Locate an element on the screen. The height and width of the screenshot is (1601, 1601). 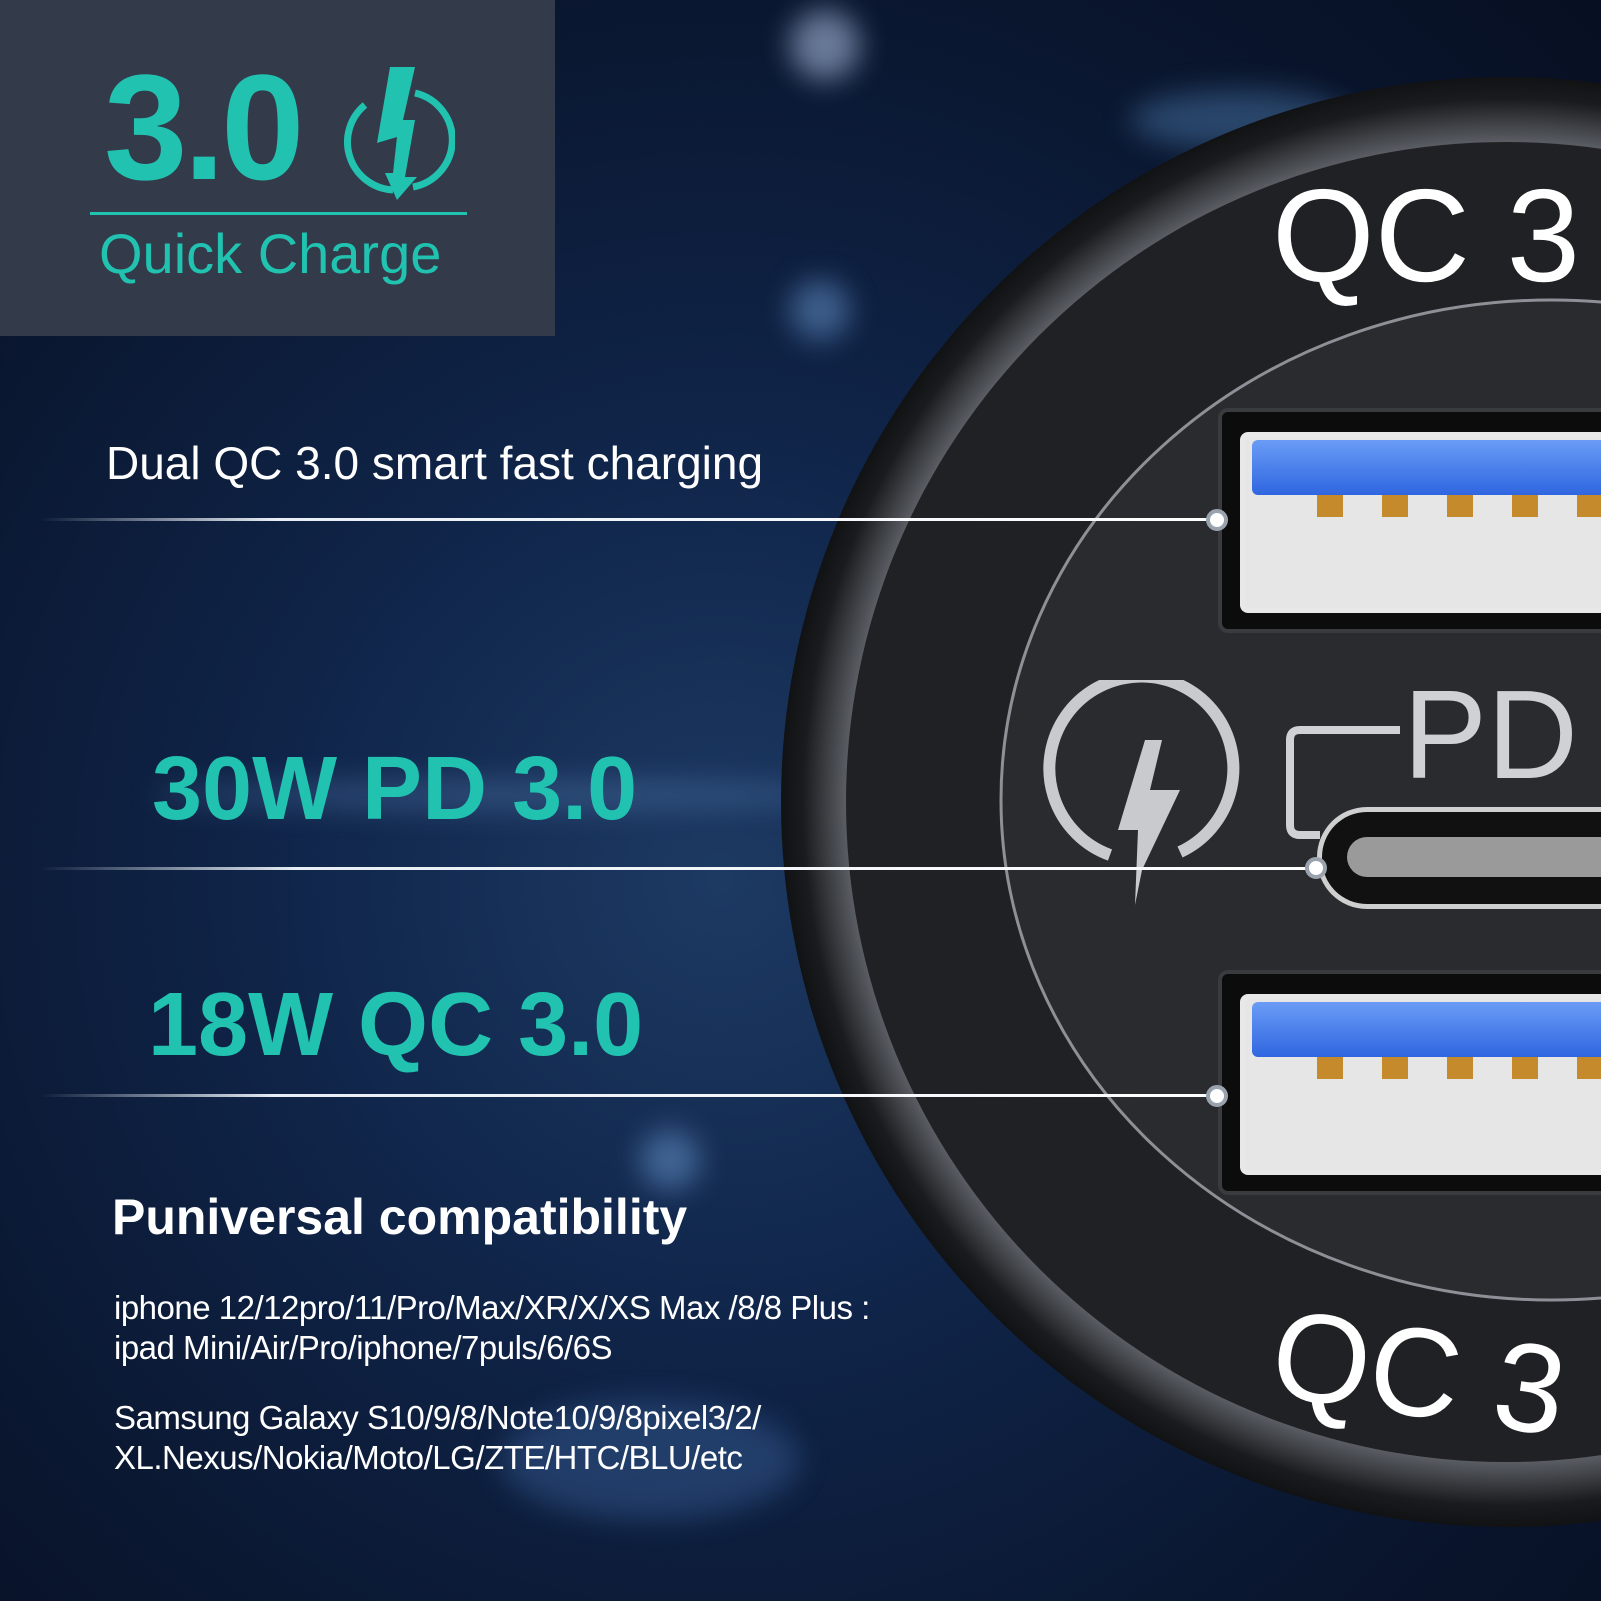
quick-charge-badge is located at coordinates (277, 168).